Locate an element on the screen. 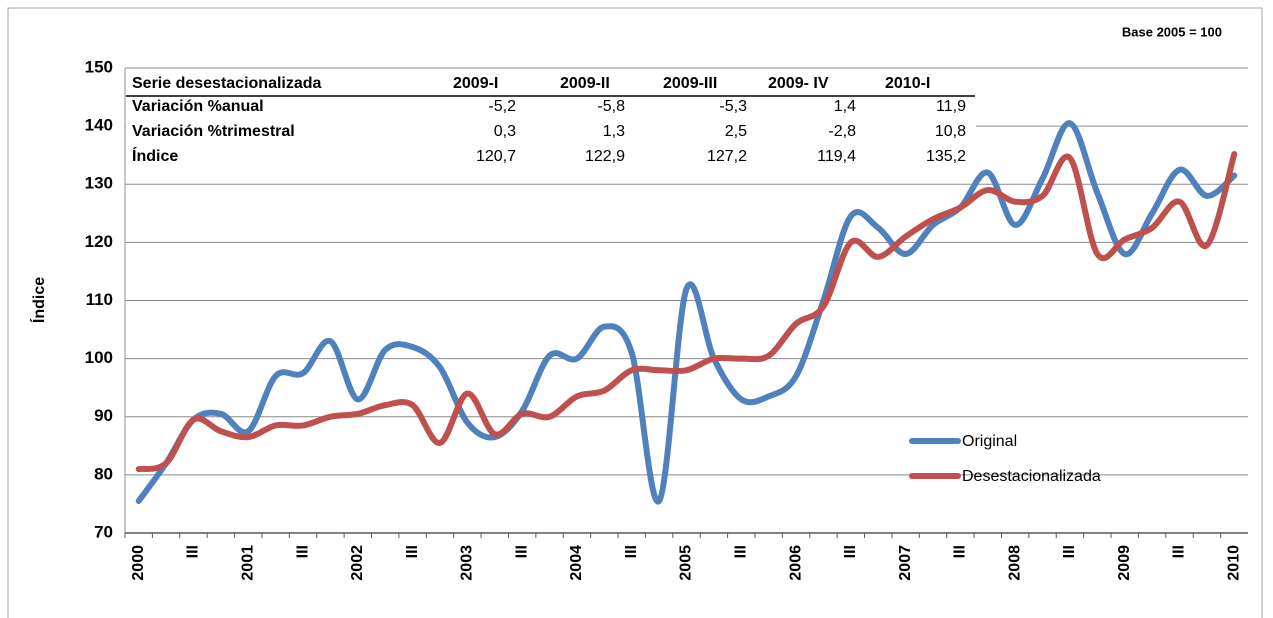  table-cell: -5,3 is located at coordinates (733, 106).